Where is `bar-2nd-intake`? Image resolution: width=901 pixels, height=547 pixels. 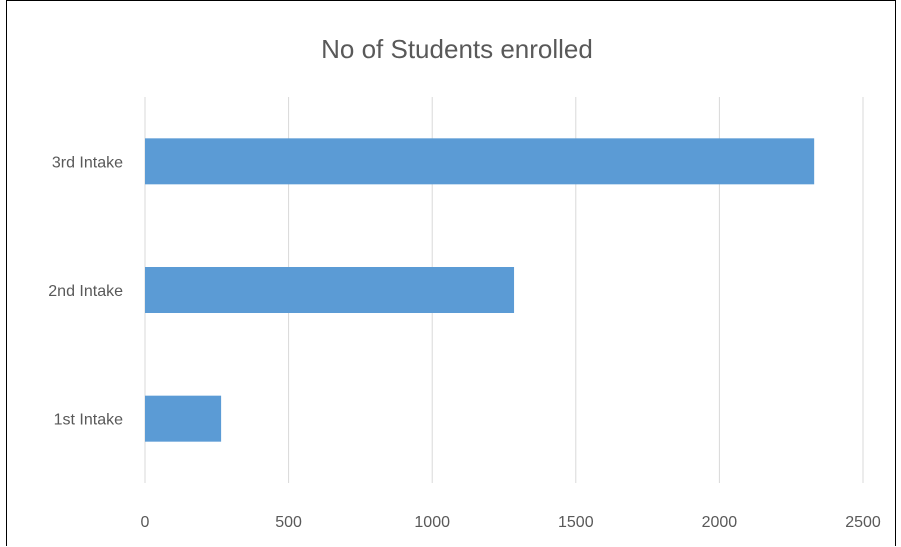 bar-2nd-intake is located at coordinates (330, 290).